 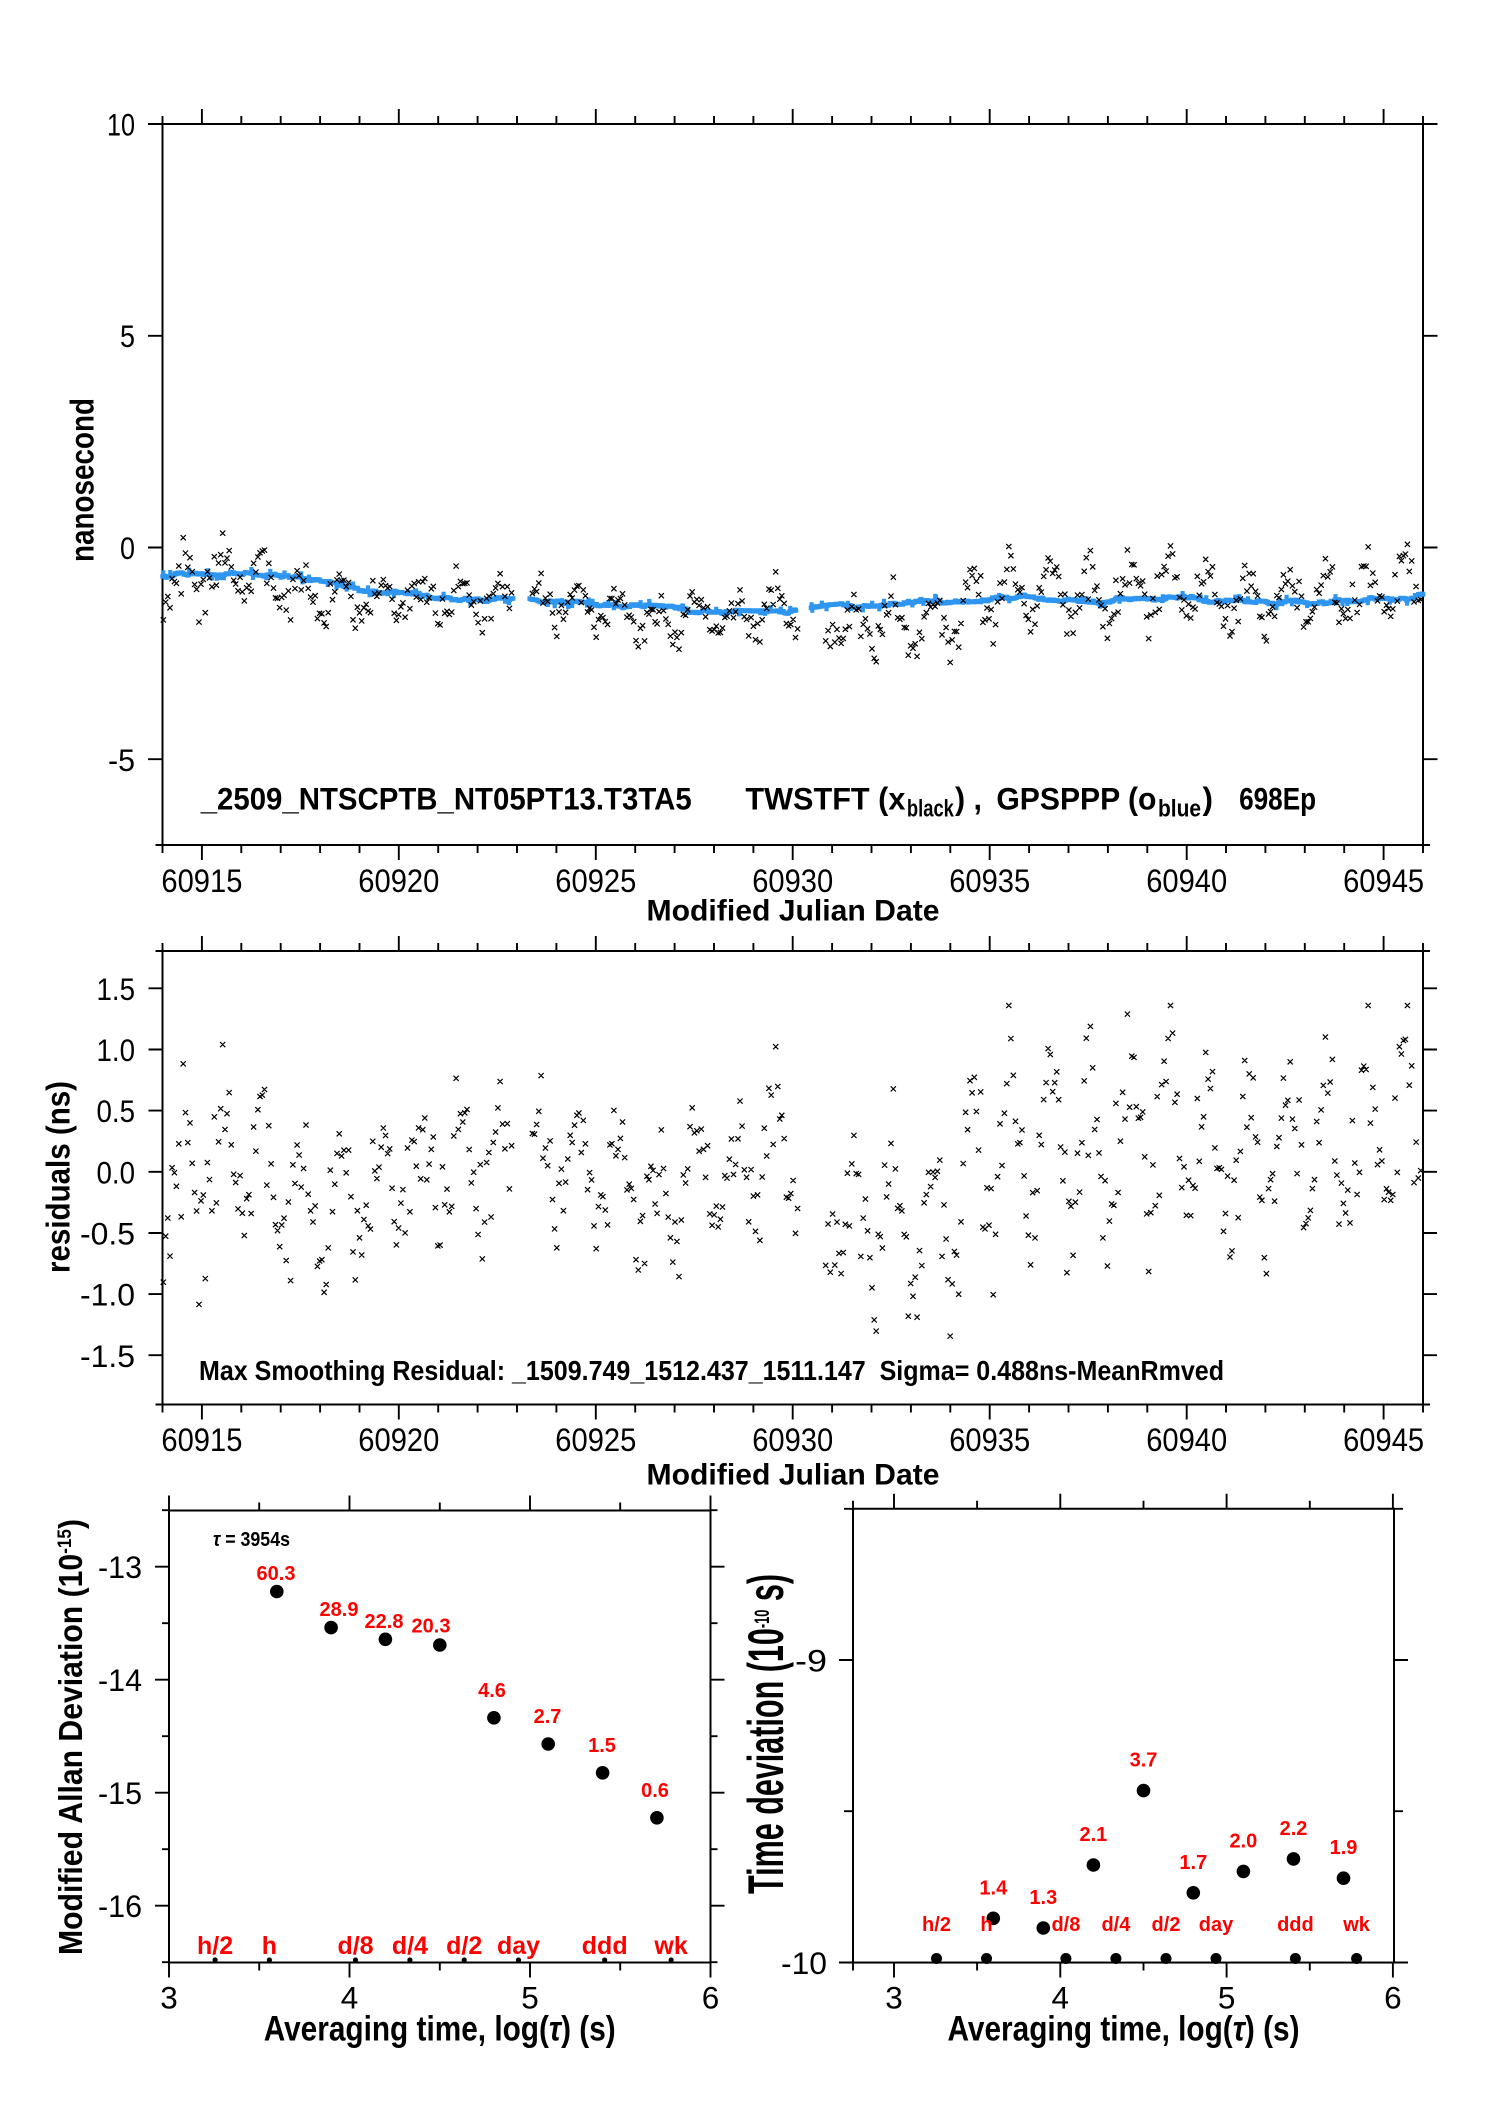 I want to click on svg-text: -5, so click(x=121, y=760).